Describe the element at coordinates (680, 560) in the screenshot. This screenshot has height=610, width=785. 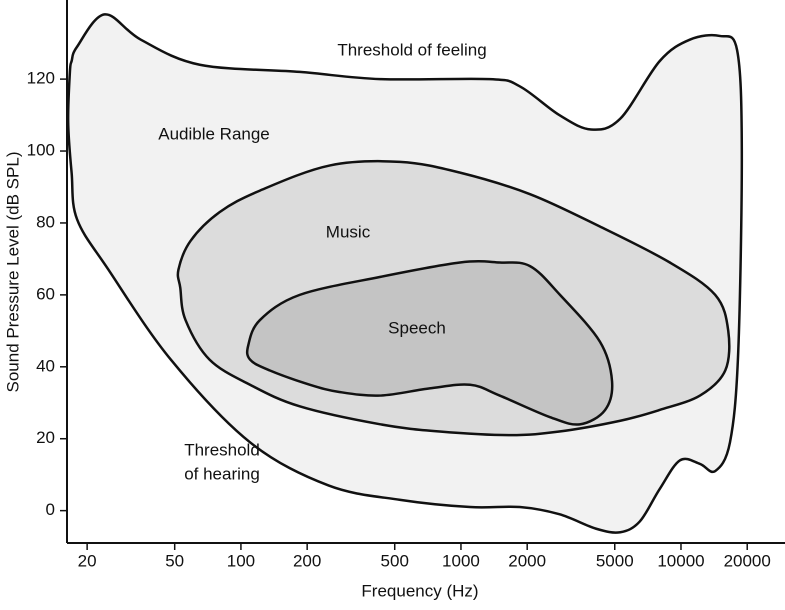
I see `x-tick-label: 10000` at that location.